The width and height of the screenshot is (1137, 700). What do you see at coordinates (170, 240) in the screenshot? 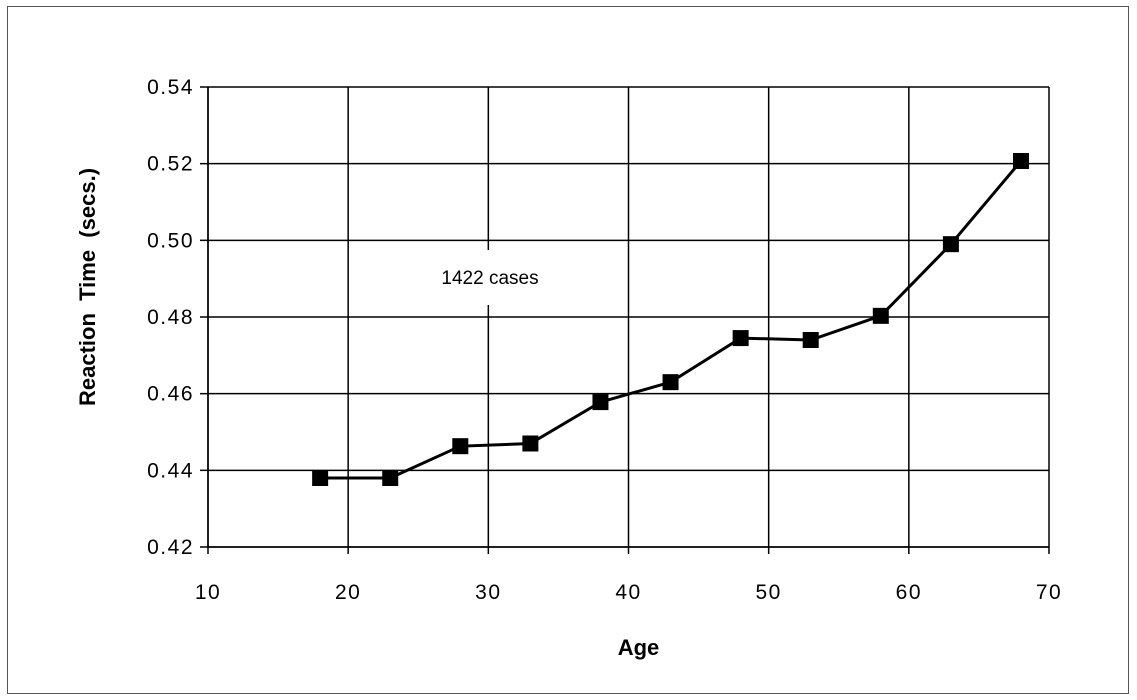
I see `y-tick-label: 0.50` at bounding box center [170, 240].